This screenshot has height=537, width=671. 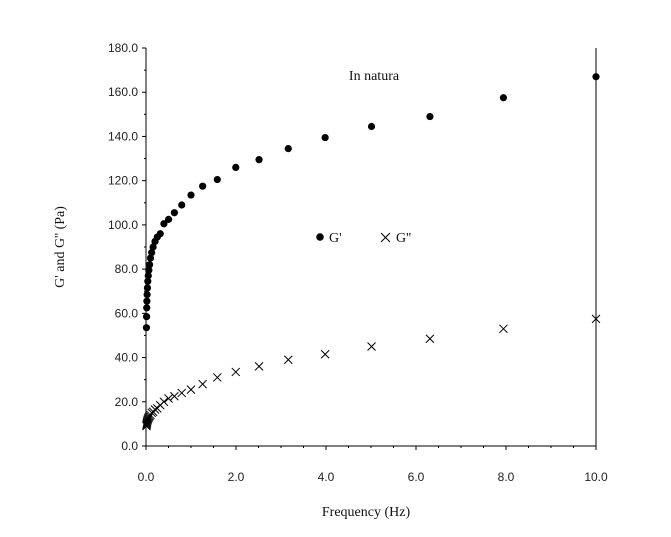 I want to click on y-tick-label: 0.0, so click(x=129, y=446).